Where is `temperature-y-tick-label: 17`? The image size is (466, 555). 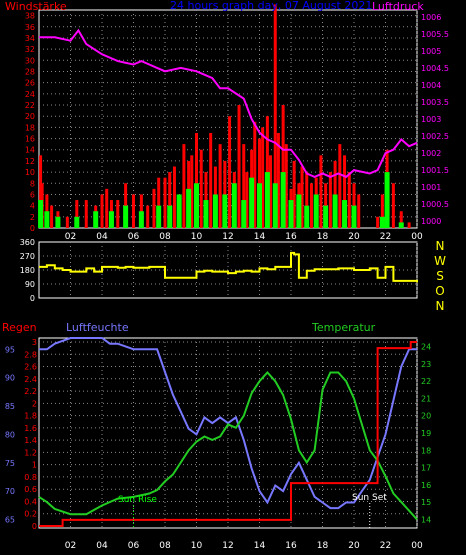
temperature-y-tick-label: 17 is located at coordinates (426, 468).